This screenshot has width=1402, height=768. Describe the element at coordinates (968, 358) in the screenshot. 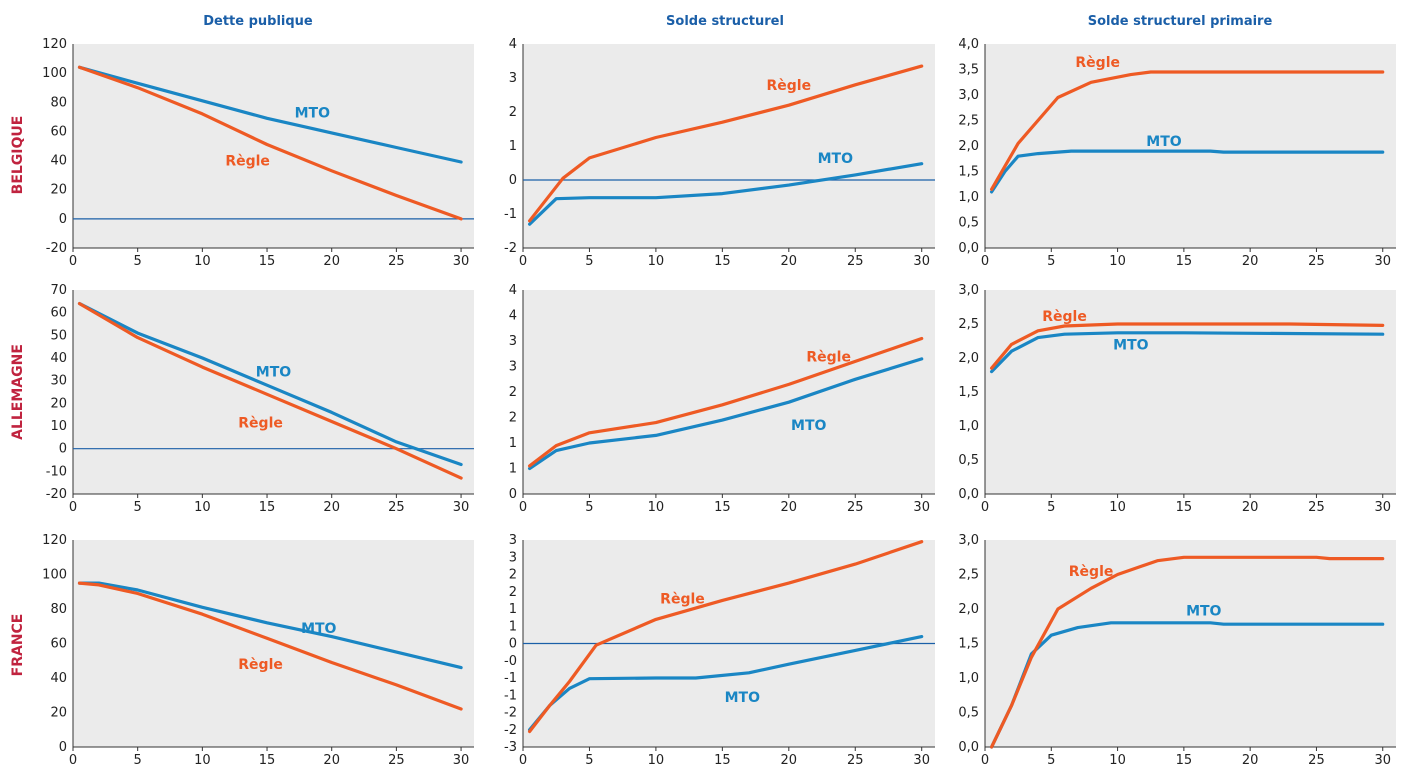

I see `chart-1-2-y-tick-label: 2,0` at that location.